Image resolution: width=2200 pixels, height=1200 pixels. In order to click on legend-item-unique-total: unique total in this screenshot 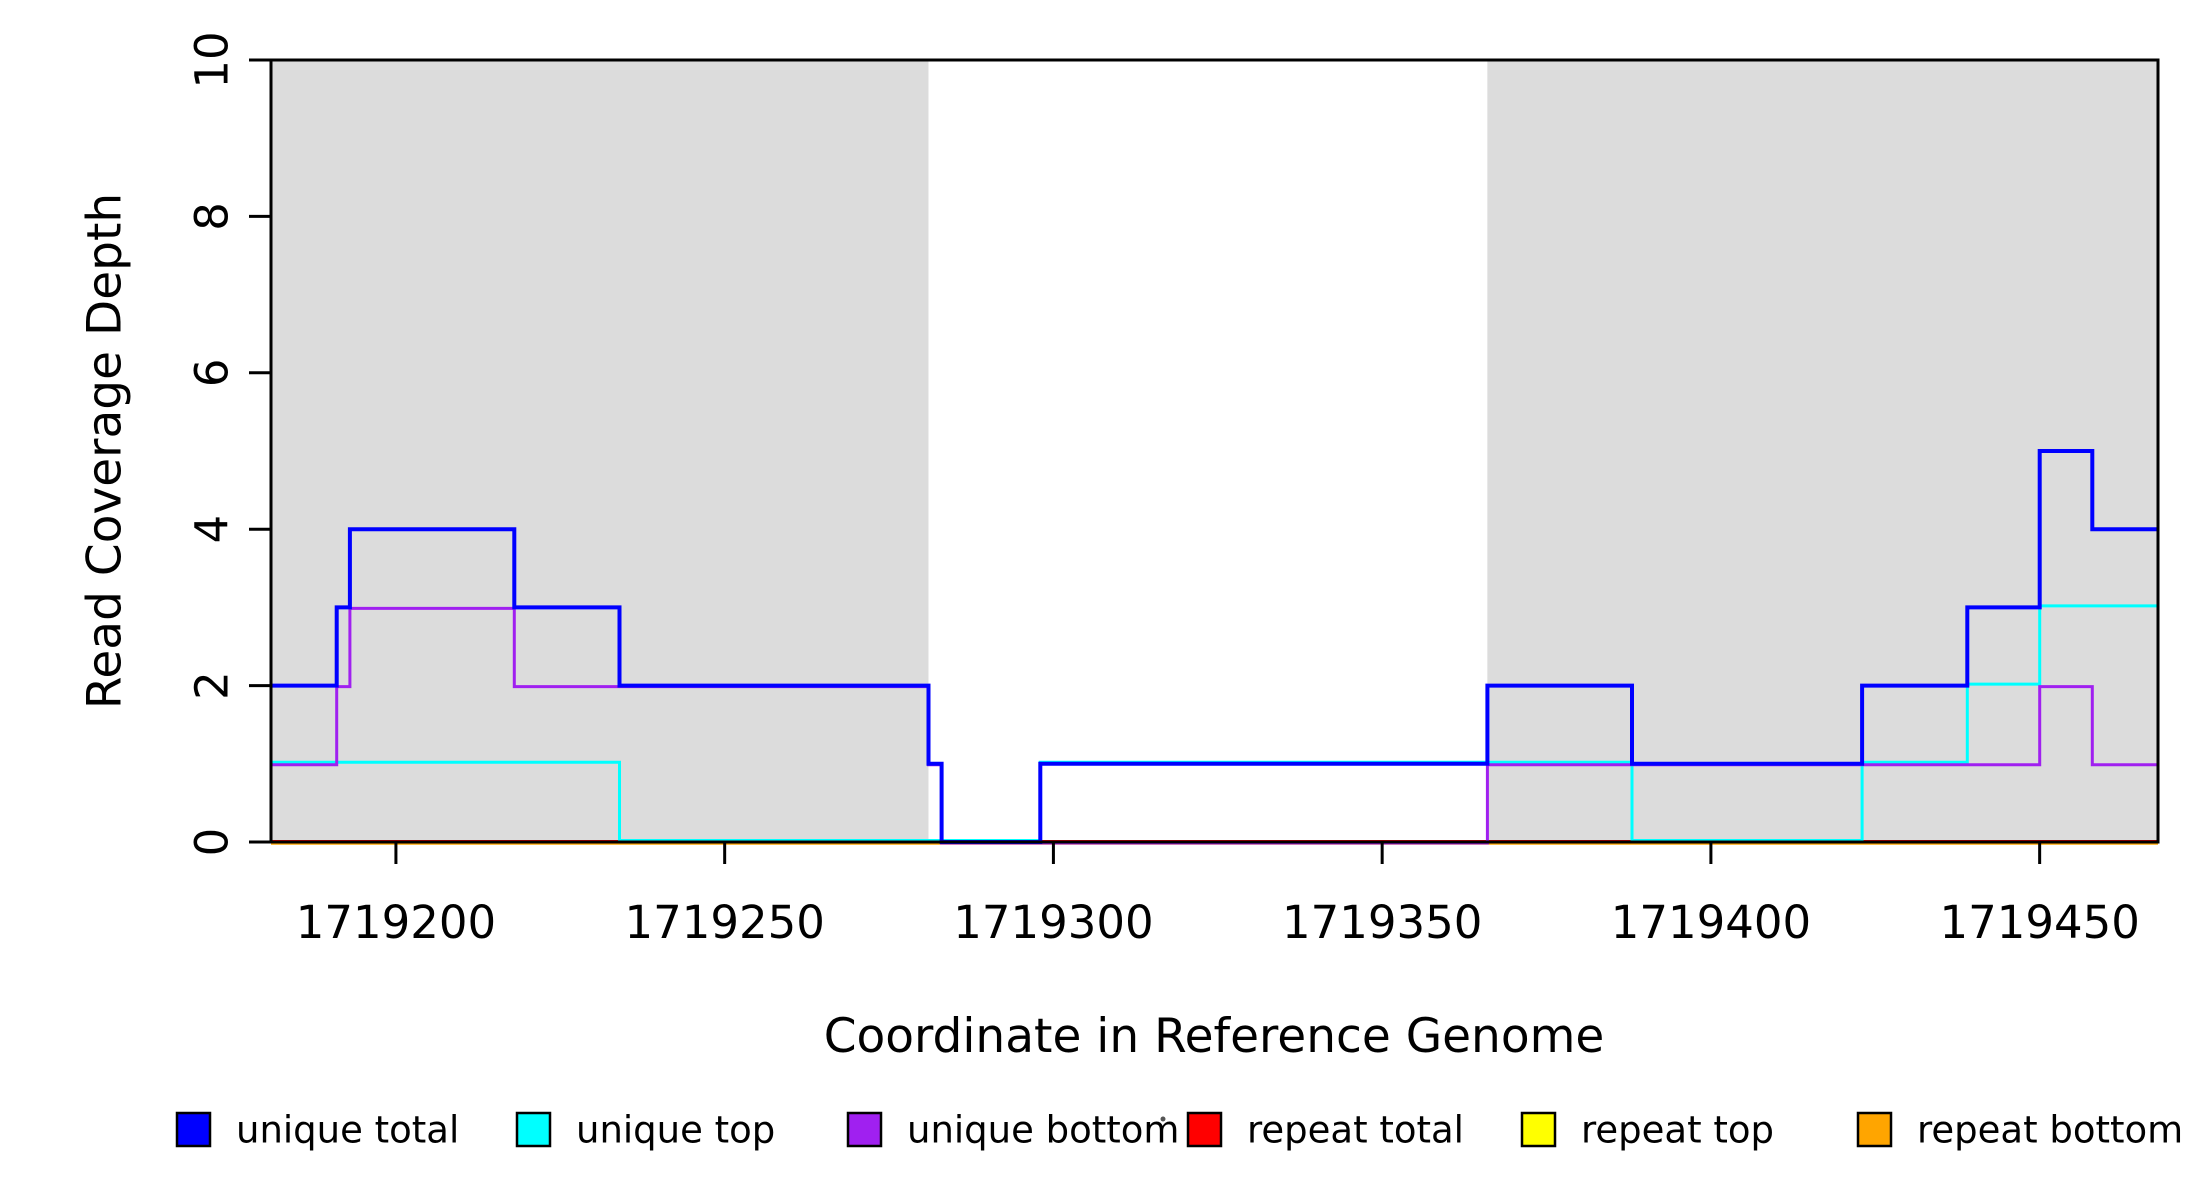, I will do `click(317, 1130)`.